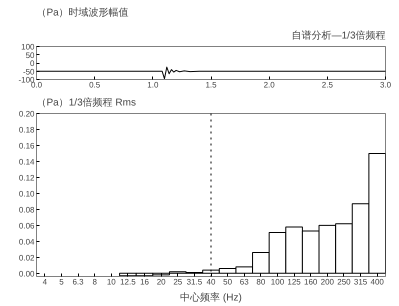  Describe the element at coordinates (294, 282) in the screenshot. I see `x-tick-label: 125` at that location.